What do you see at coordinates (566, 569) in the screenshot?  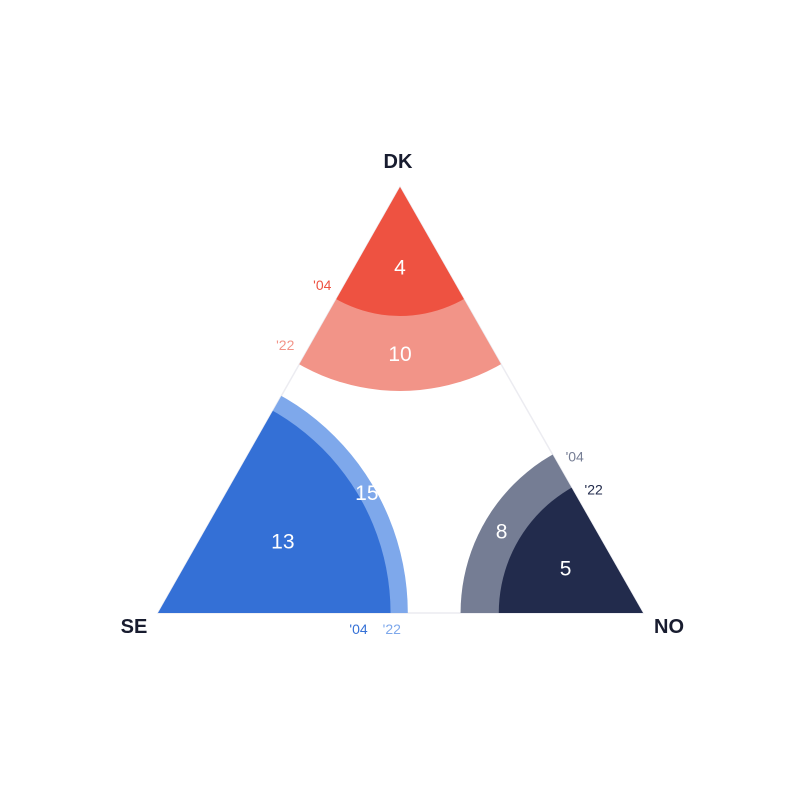 I see `value-label-no-22: 5` at bounding box center [566, 569].